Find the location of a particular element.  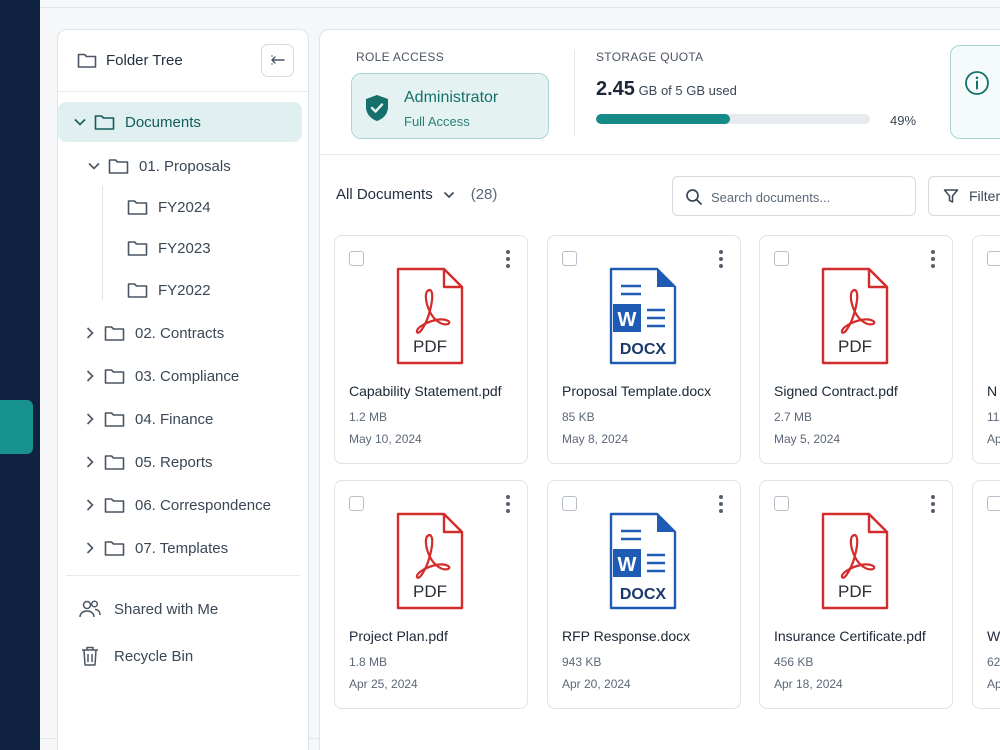

tree-item-label: 04. Finance is located at coordinates (174, 419).